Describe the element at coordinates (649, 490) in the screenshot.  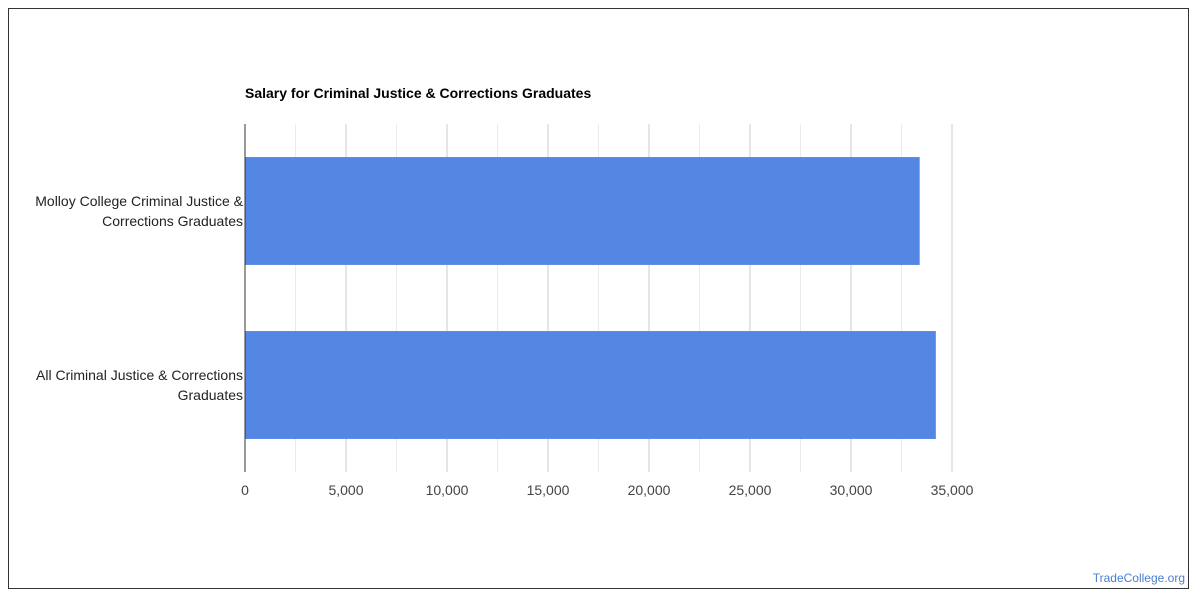
I see `x-tick-label: 20,000` at that location.